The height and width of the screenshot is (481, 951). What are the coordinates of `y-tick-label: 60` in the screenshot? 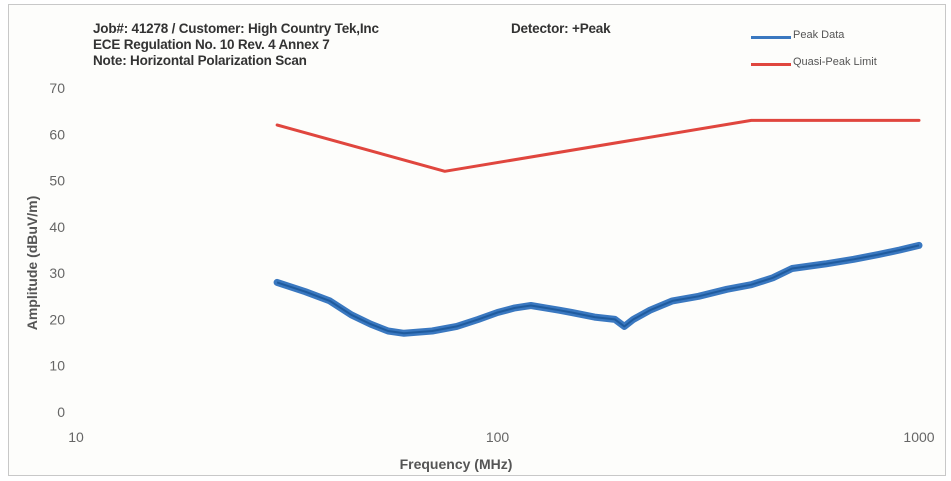 It's located at (57, 134).